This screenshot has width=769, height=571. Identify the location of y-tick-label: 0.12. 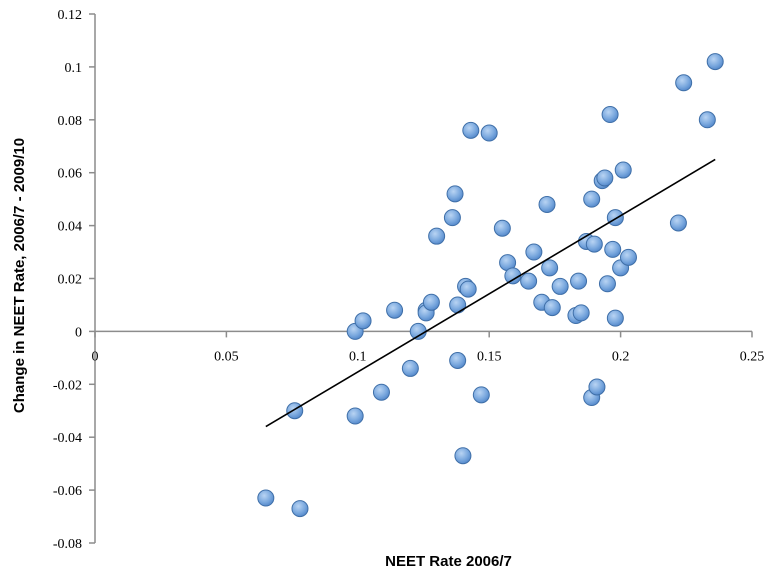
(70, 15).